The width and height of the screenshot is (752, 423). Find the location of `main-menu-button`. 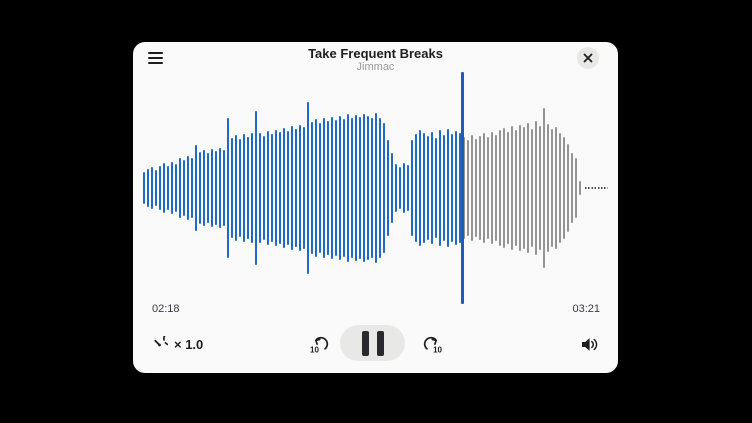

main-menu-button is located at coordinates (155, 58).